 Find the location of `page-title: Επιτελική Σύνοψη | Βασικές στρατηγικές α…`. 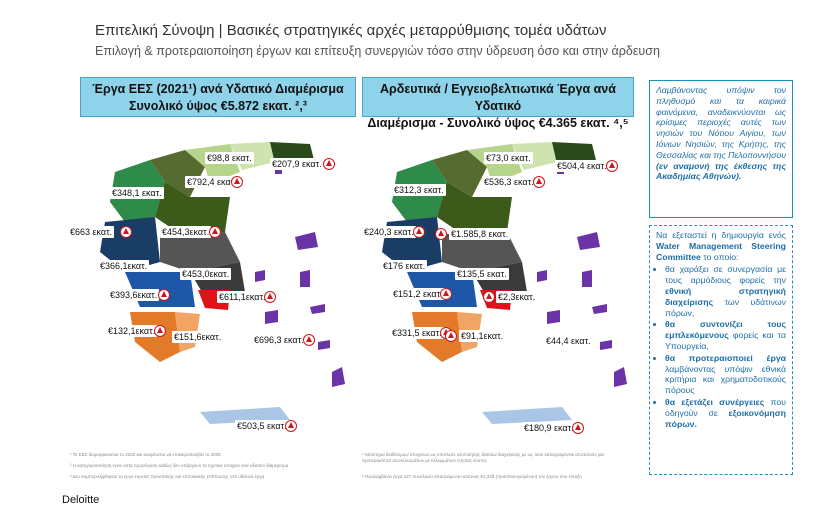

page-title: Επιτελική Σύνοψη | Βασικές στρατηγικές α… is located at coordinates (351, 30).